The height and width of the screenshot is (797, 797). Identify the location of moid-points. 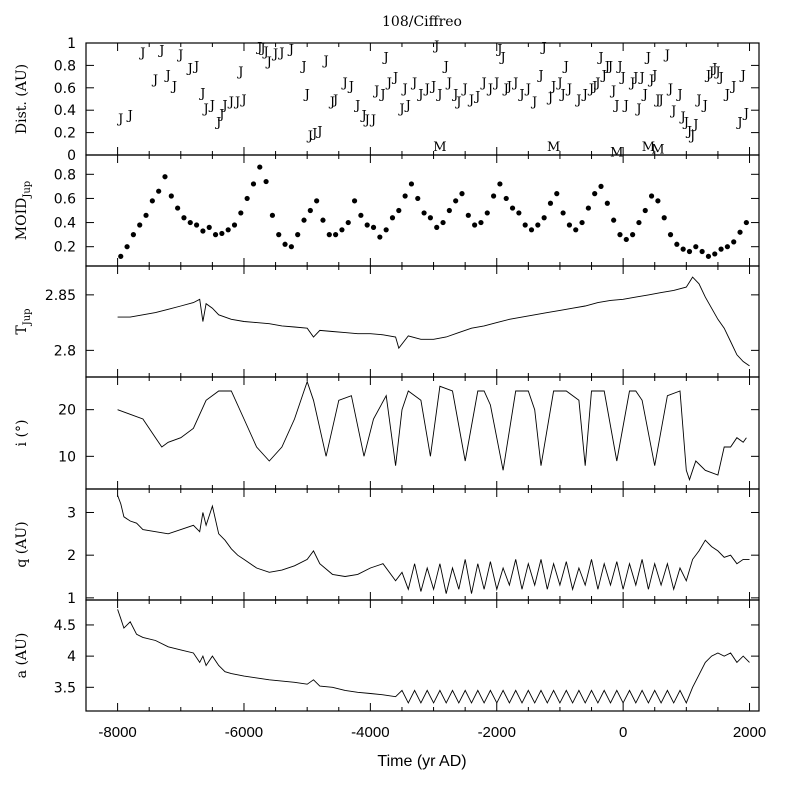
(433, 211).